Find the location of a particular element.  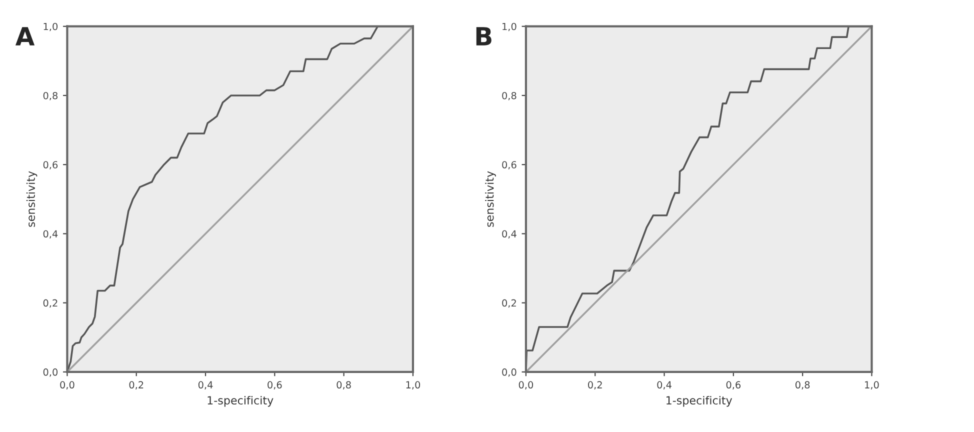

chart-title: B is located at coordinates (484, 36).